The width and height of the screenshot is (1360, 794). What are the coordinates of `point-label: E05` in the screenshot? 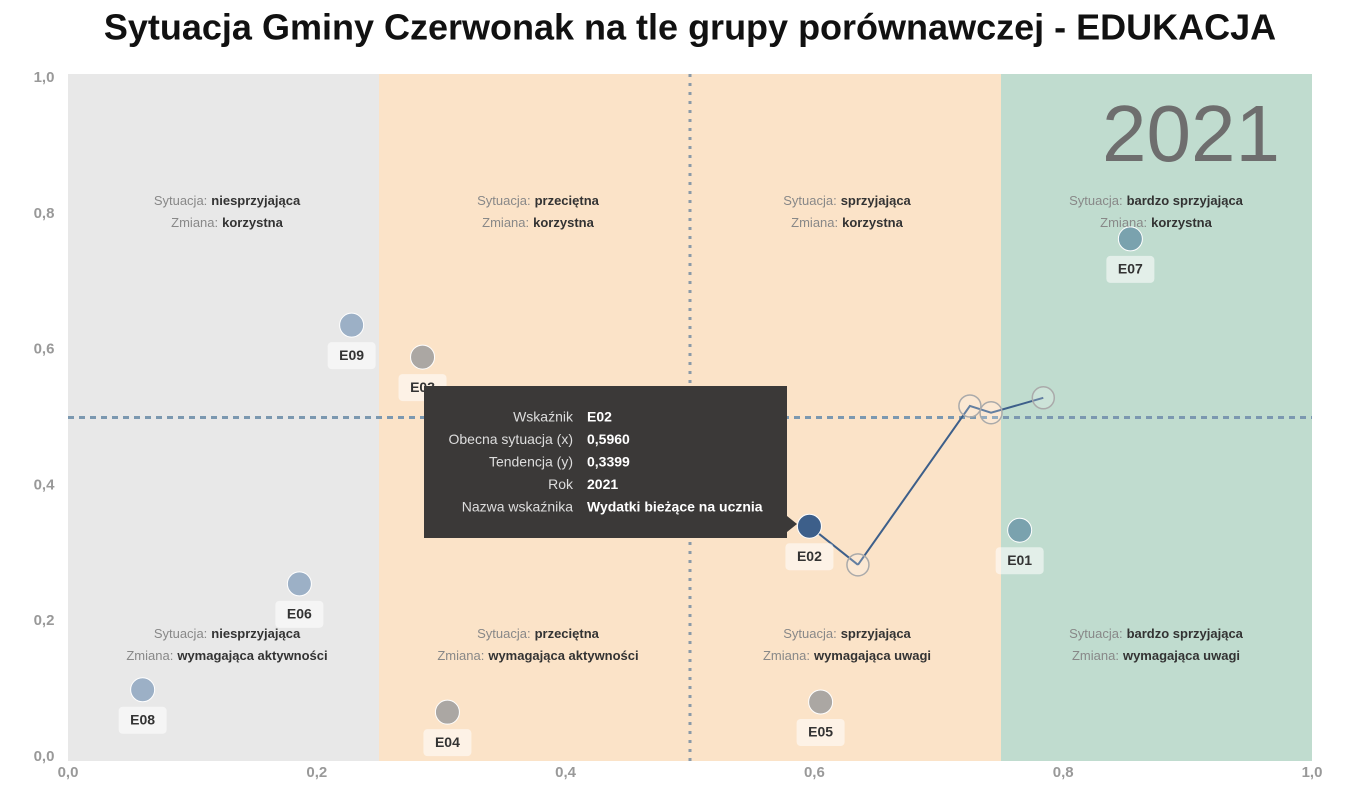 It's located at (820, 732).